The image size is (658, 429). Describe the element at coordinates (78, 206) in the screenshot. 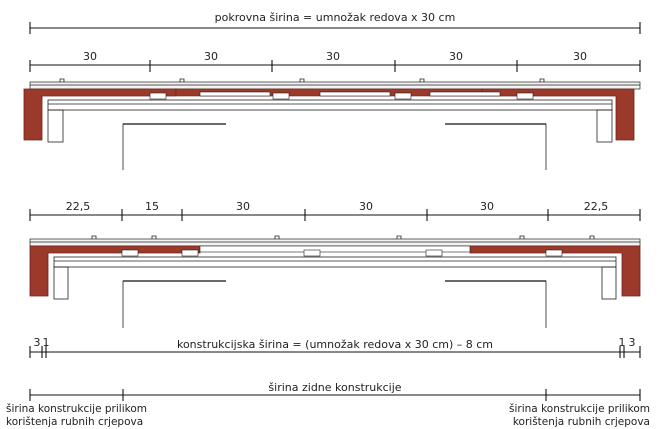

I see `middle-segment-1: 22,5` at that location.